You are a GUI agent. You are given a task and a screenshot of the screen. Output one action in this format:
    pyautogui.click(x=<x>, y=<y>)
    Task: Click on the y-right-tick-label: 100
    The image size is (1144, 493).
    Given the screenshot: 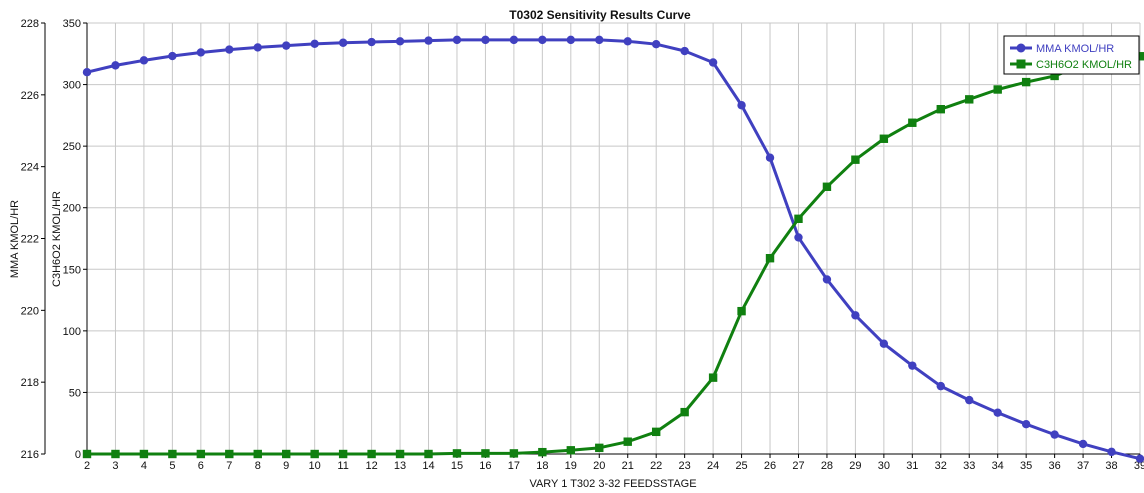 What is the action you would take?
    pyautogui.click(x=72, y=332)
    